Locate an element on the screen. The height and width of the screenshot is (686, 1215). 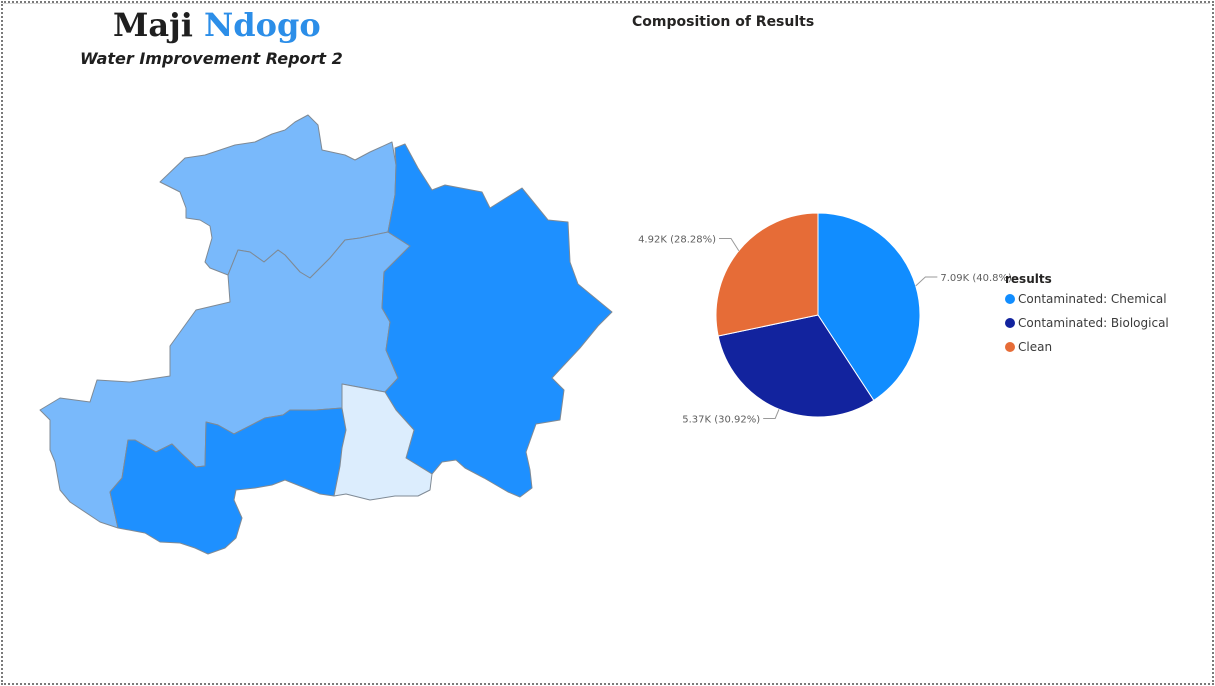
pie-slice-biological is located at coordinates (796, 366).